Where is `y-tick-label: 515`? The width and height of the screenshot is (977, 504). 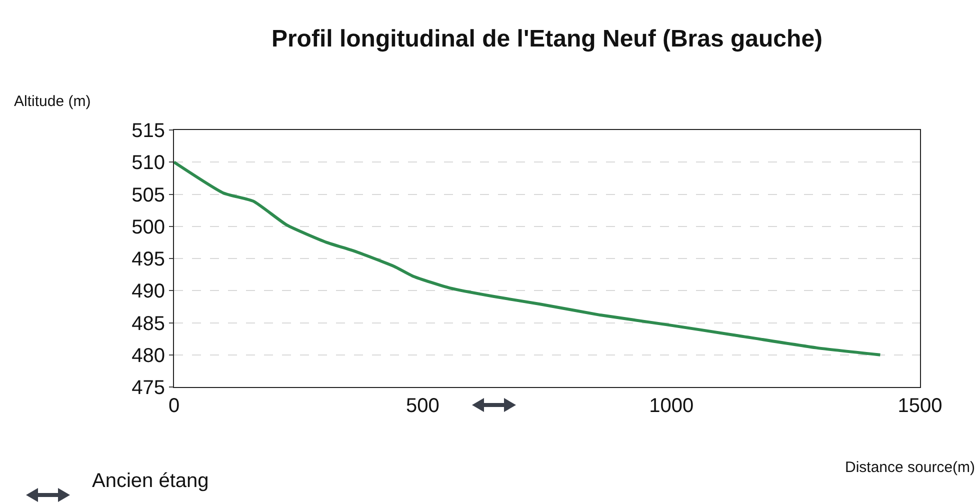
y-tick-label: 515 is located at coordinates (148, 131).